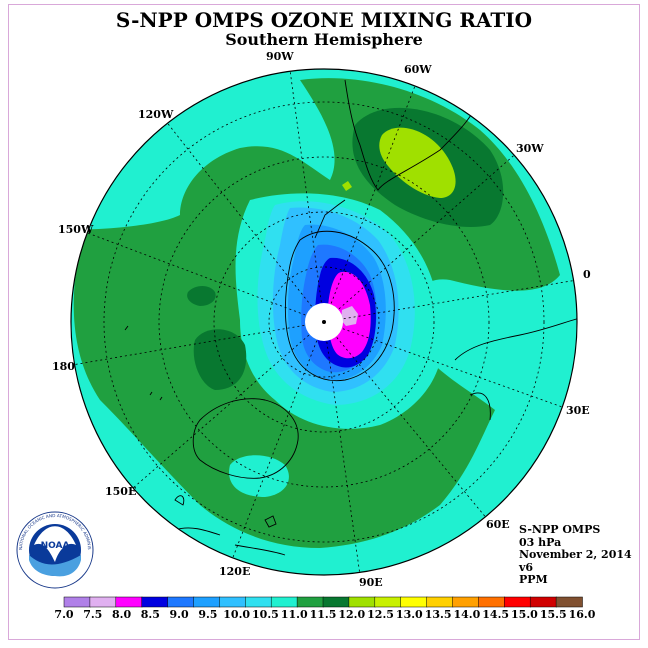  What do you see at coordinates (121, 614) in the screenshot?
I see `colorbar-tick-label: 8.0` at bounding box center [121, 614].